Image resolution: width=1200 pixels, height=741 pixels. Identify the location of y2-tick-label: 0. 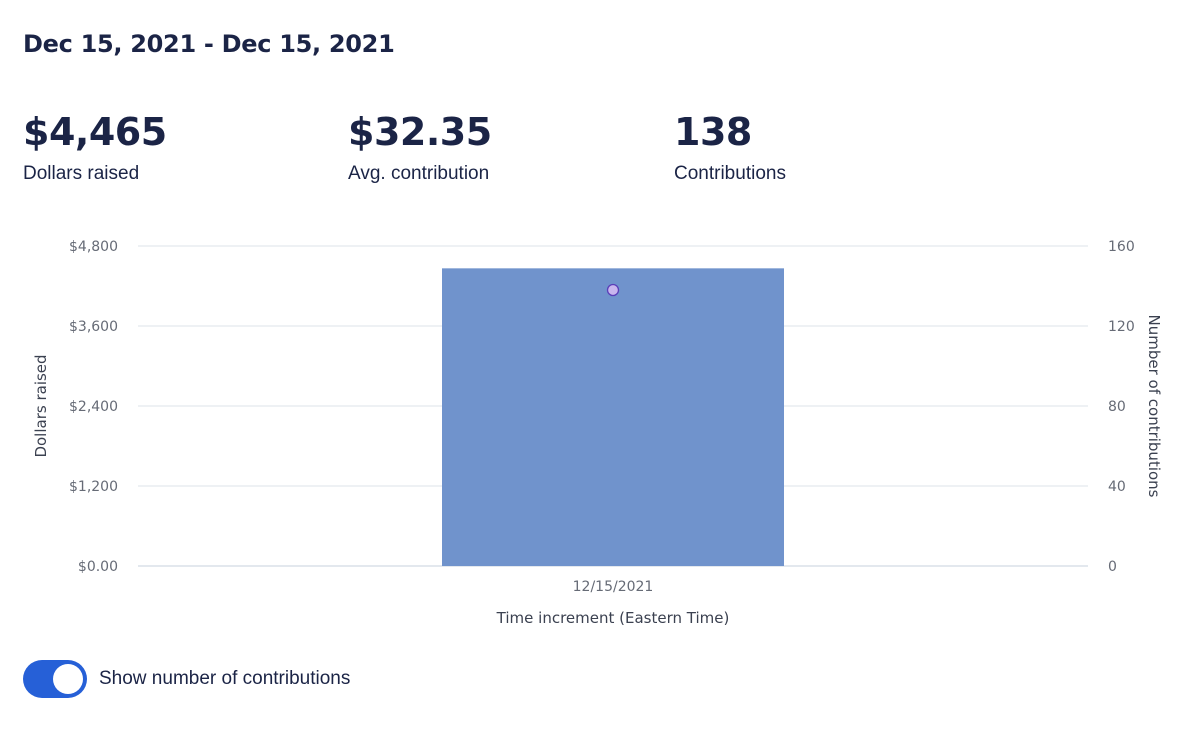
(1112, 567).